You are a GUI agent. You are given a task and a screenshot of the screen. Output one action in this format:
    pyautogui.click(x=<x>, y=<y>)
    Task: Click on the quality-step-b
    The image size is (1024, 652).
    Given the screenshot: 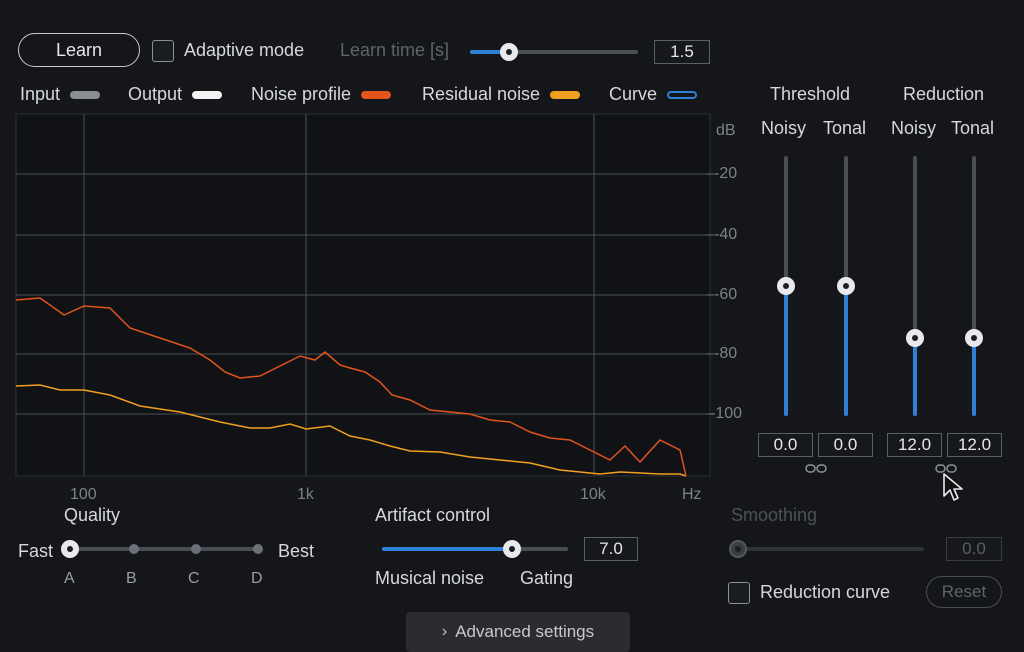 What is the action you would take?
    pyautogui.click(x=134, y=549)
    